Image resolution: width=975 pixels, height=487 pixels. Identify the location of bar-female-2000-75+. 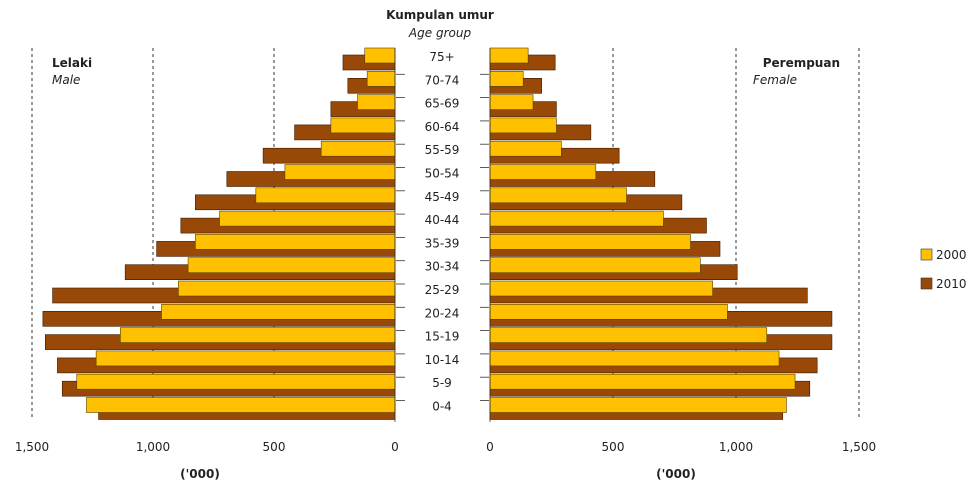
(509, 55).